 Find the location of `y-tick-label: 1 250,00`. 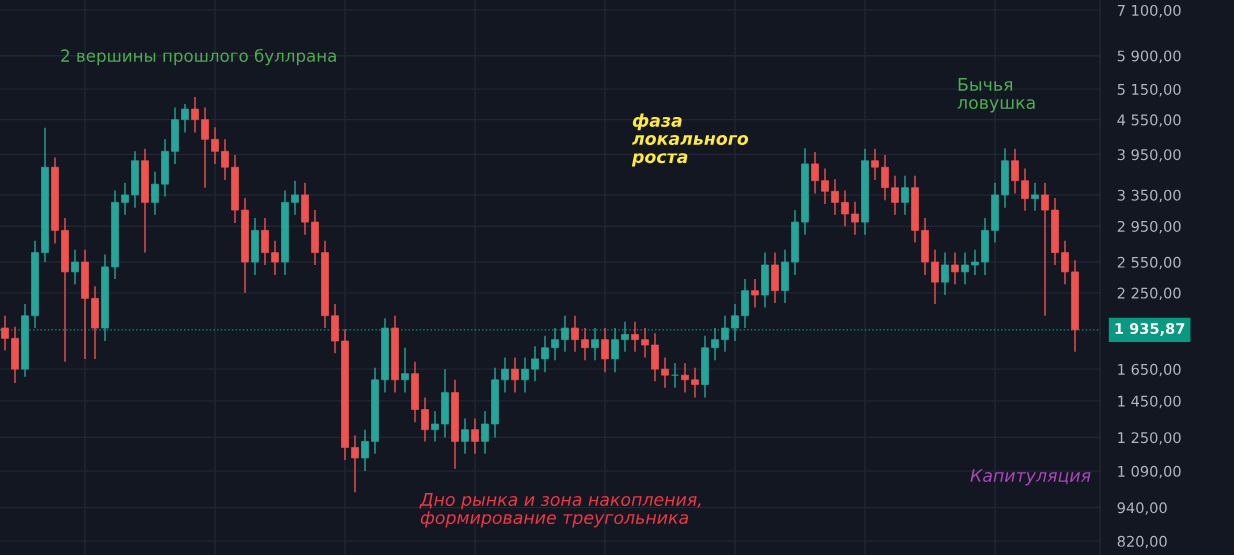

y-tick-label: 1 250,00 is located at coordinates (1149, 438).